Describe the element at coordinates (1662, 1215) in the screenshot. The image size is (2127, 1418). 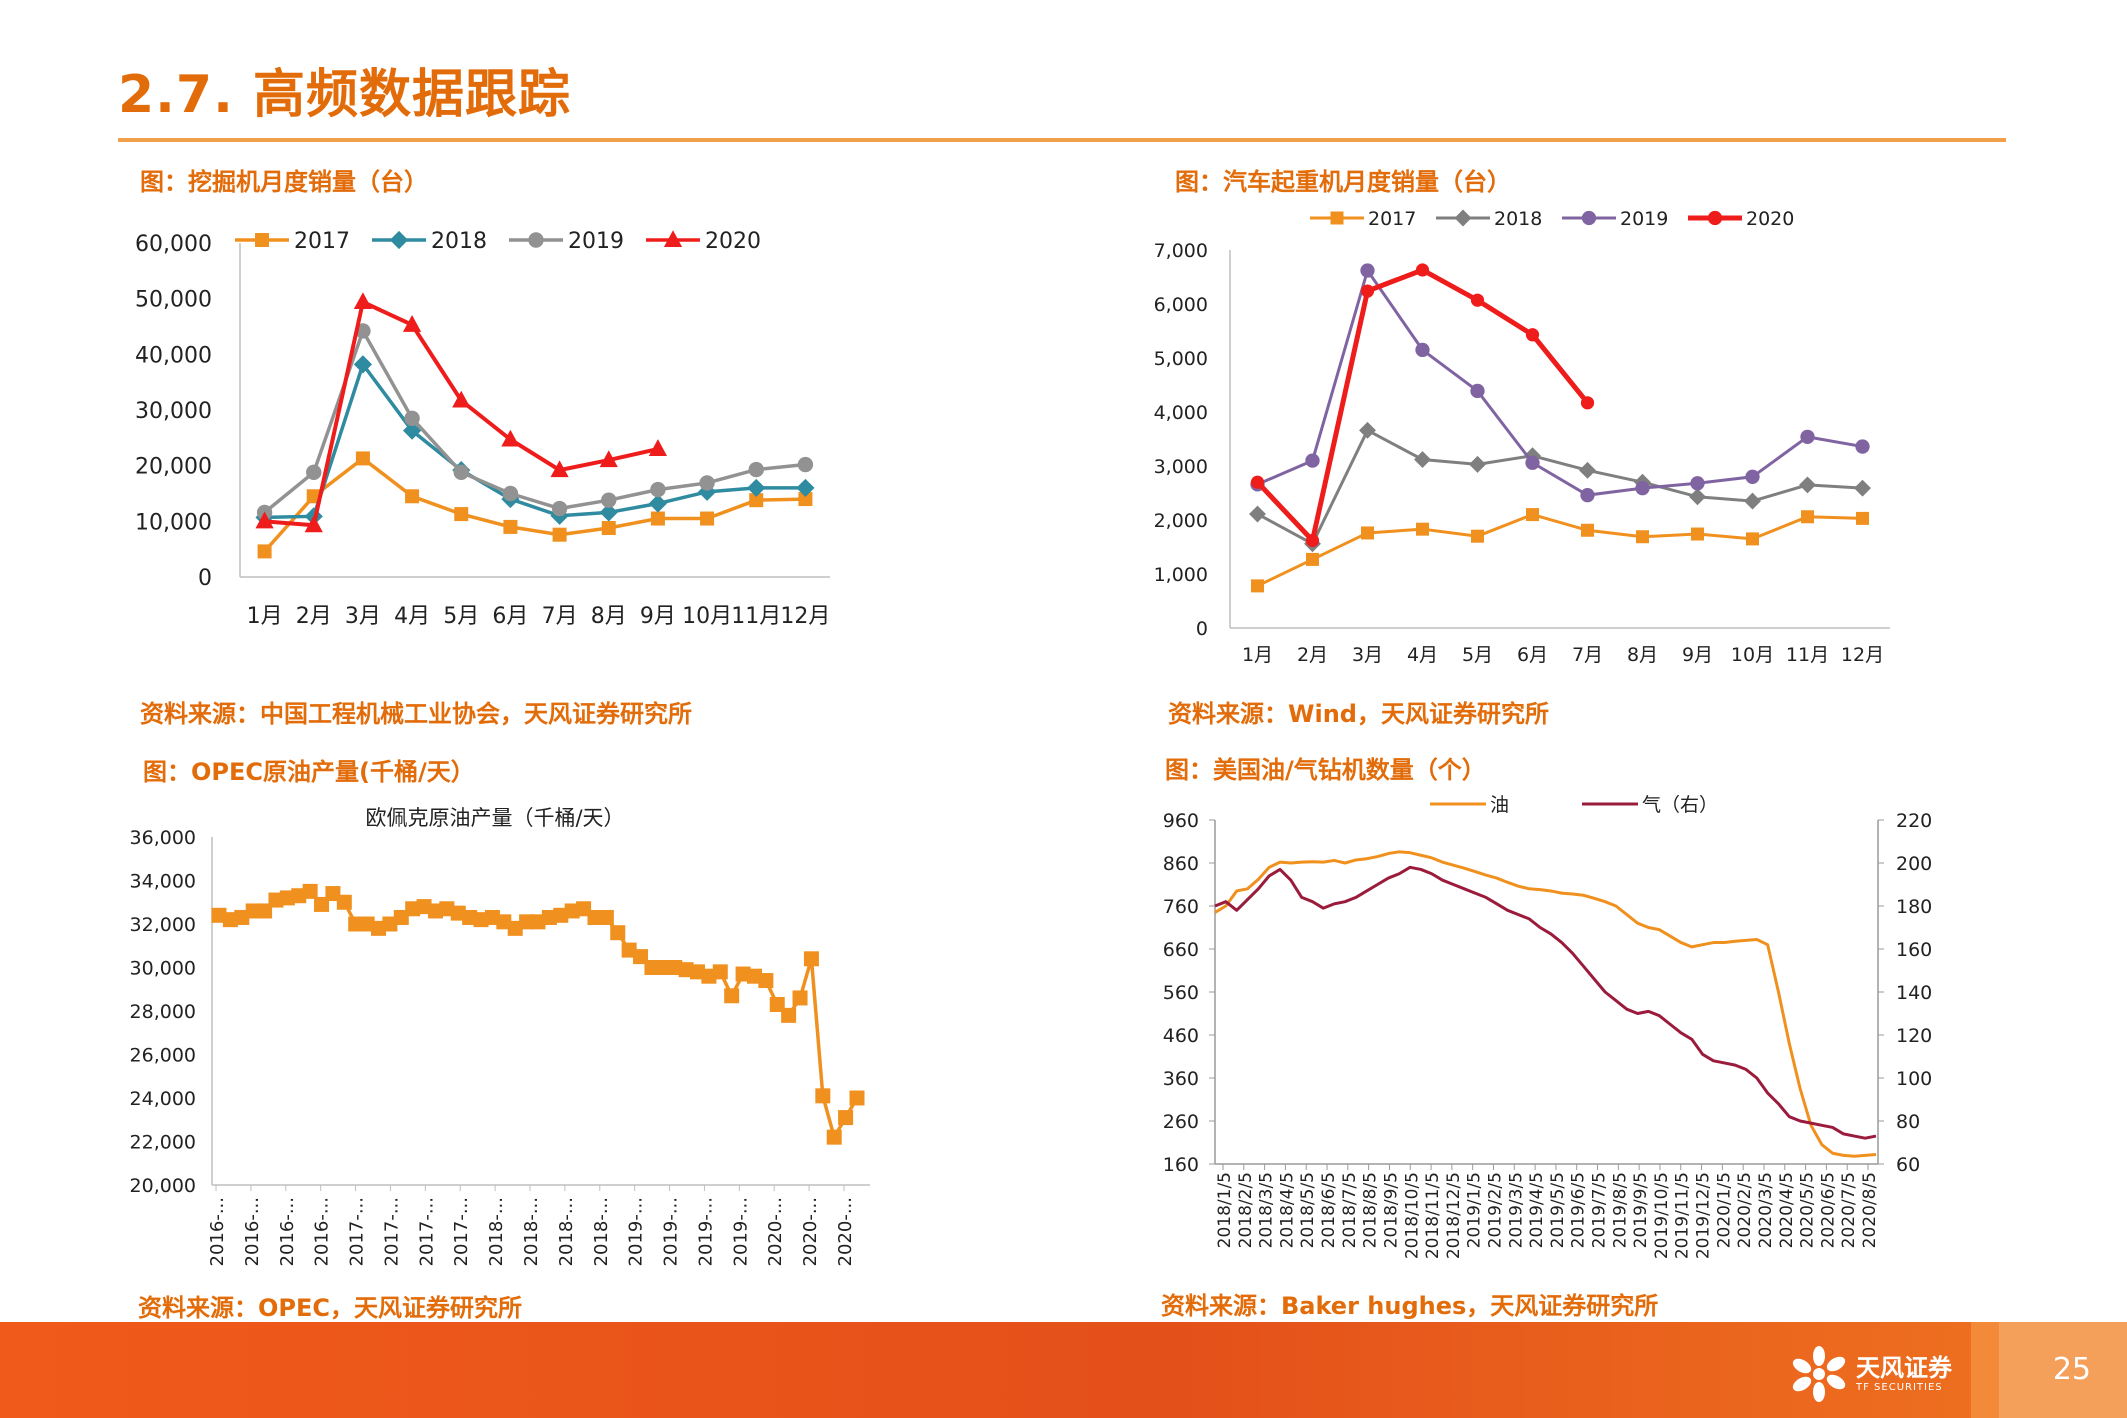
I see `x-tick-label: 2019/10/5` at that location.